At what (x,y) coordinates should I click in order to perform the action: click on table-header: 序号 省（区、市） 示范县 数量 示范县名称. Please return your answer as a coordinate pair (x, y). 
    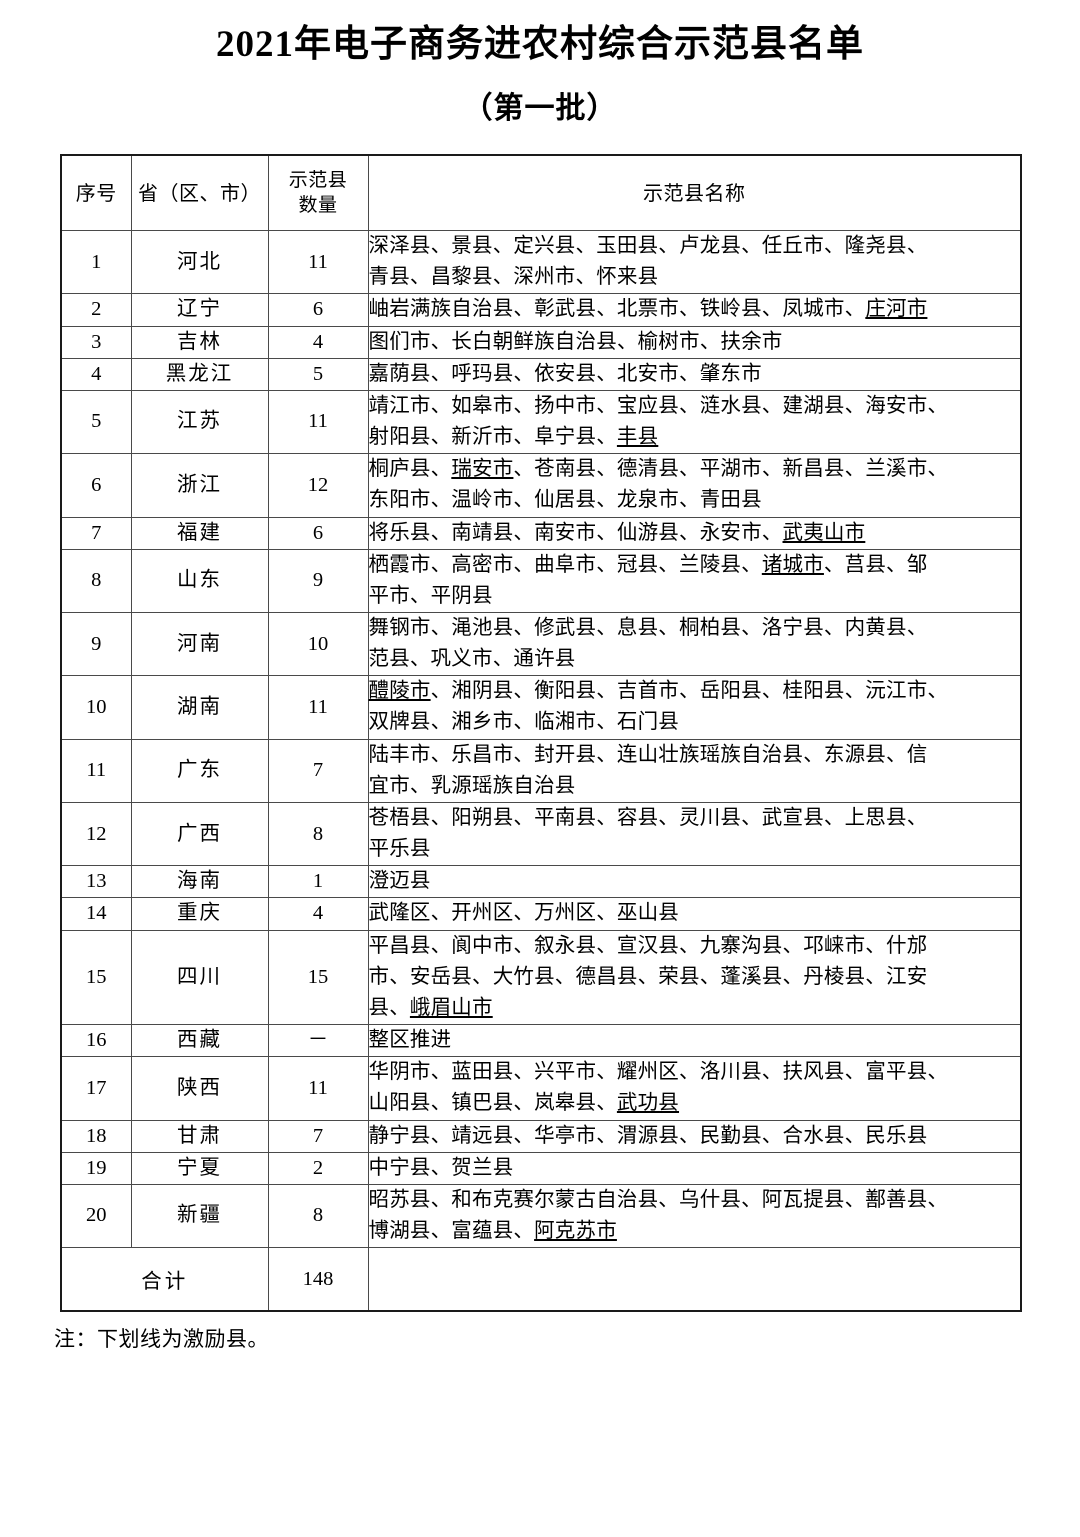
    Looking at the image, I should click on (541, 193).